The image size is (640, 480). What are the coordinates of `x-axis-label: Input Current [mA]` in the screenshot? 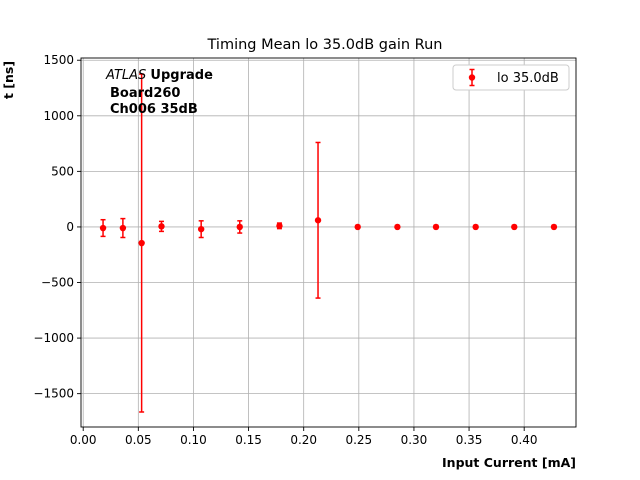 It's located at (509, 462).